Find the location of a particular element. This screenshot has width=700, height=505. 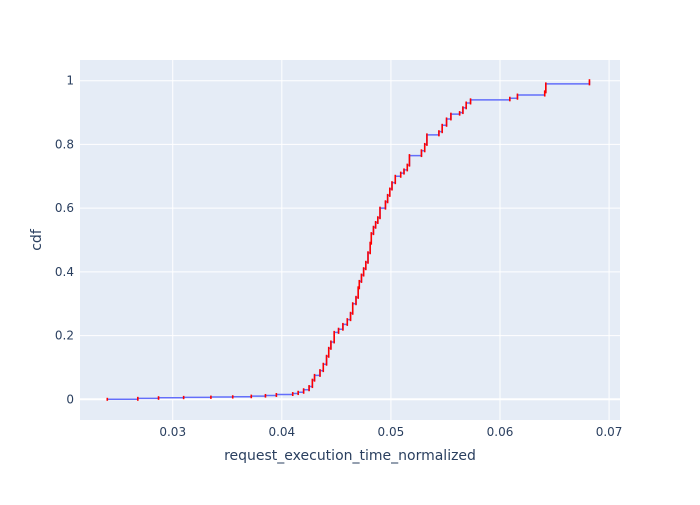

y-tick-label: 0.6 is located at coordinates (64, 208).